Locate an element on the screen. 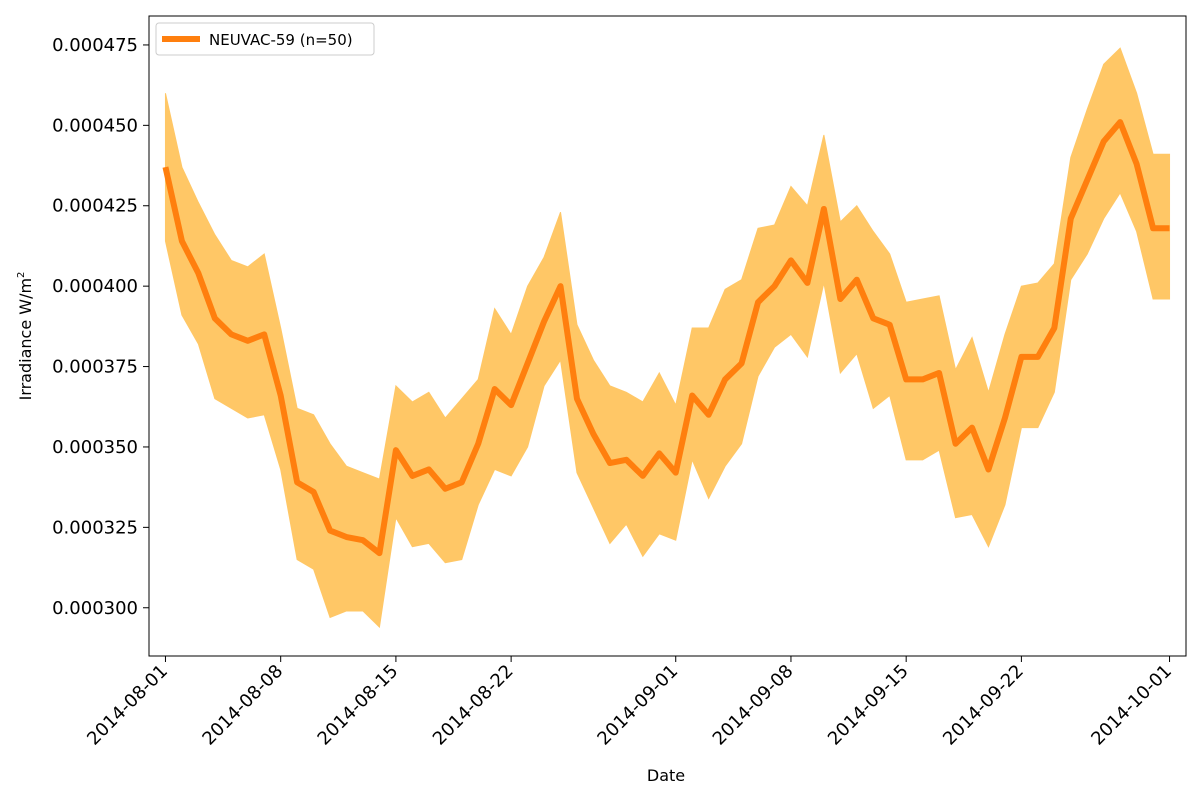 This screenshot has height=800, width=1200. legend-label: NEUVAC-59 (n=50) is located at coordinates (281, 40).